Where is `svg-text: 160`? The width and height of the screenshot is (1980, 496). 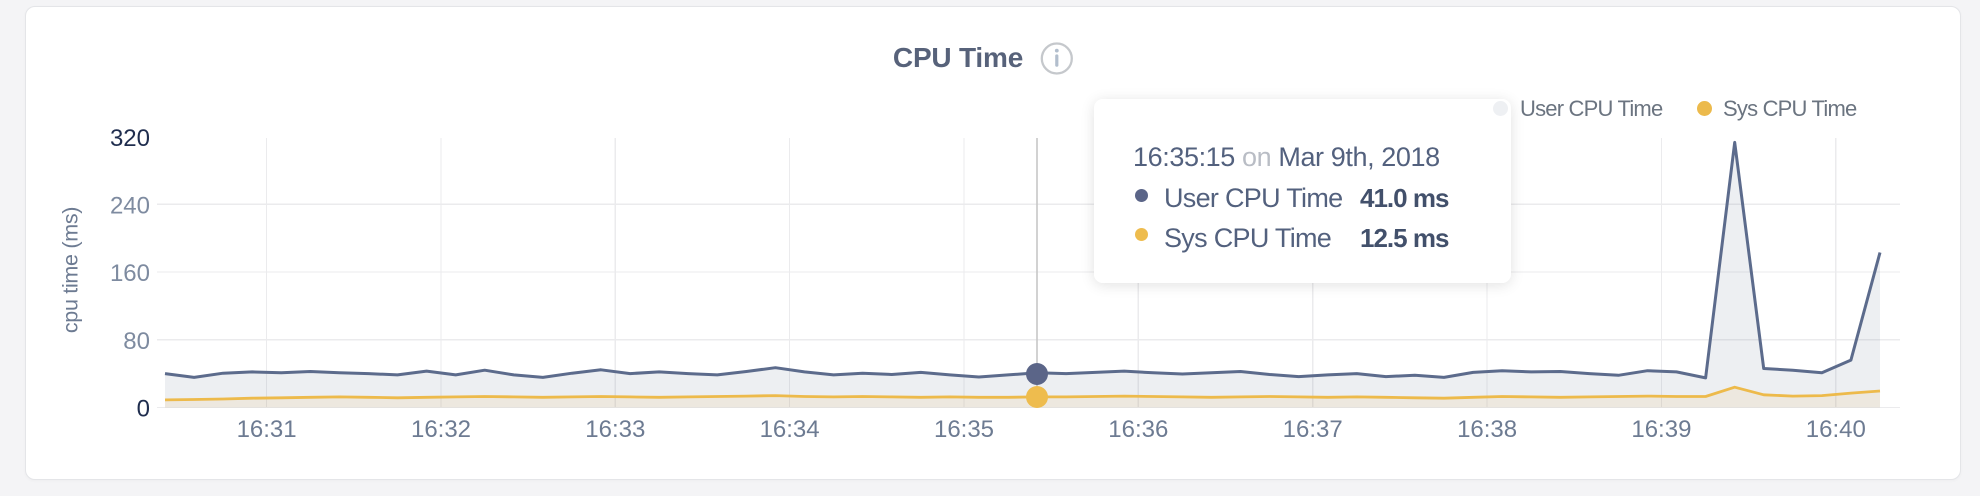
svg-text: 160 is located at coordinates (130, 273).